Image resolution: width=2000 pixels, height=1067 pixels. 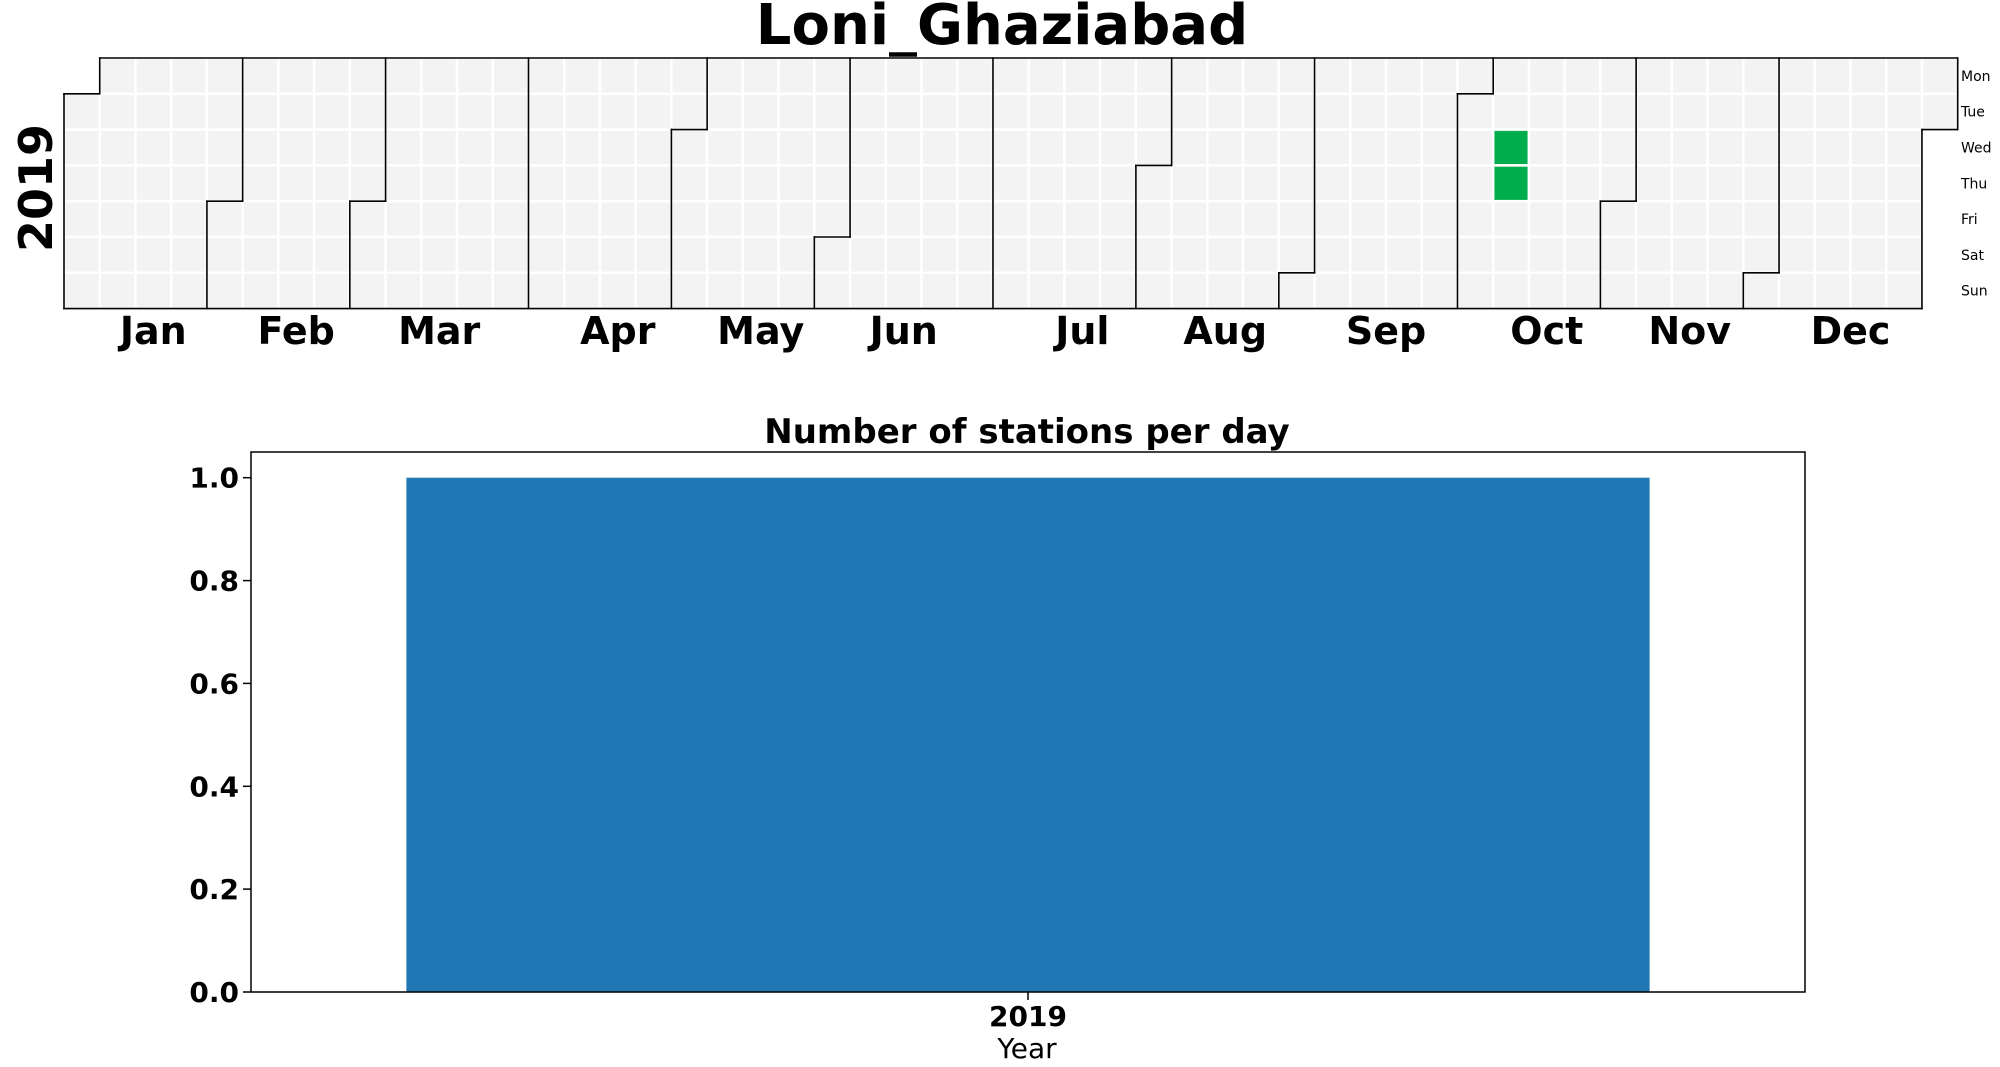 What do you see at coordinates (1974, 292) in the screenshot?
I see `calendar-weekday-label: Sun` at bounding box center [1974, 292].